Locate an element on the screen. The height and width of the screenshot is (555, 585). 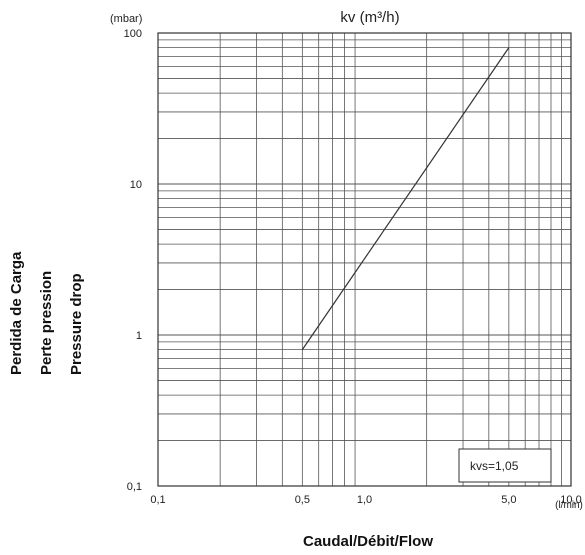
x-tick-label: 10,0 is located at coordinates (570, 500).